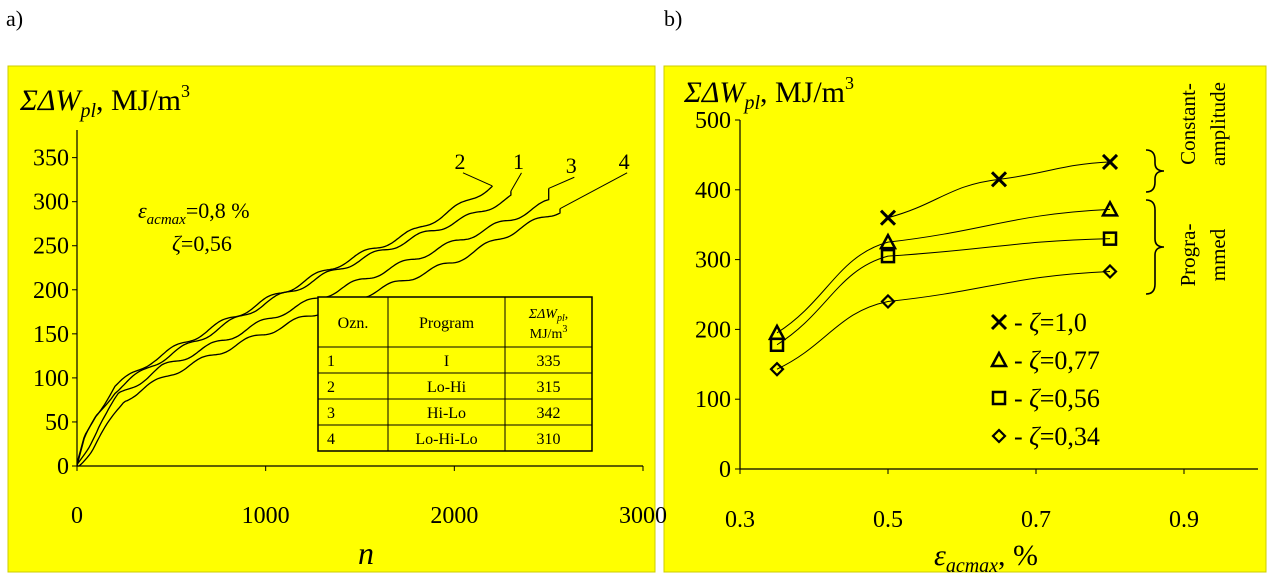  What do you see at coordinates (713, 330) in the screenshot?
I see `b-y-tick-label: 200` at bounding box center [713, 330].